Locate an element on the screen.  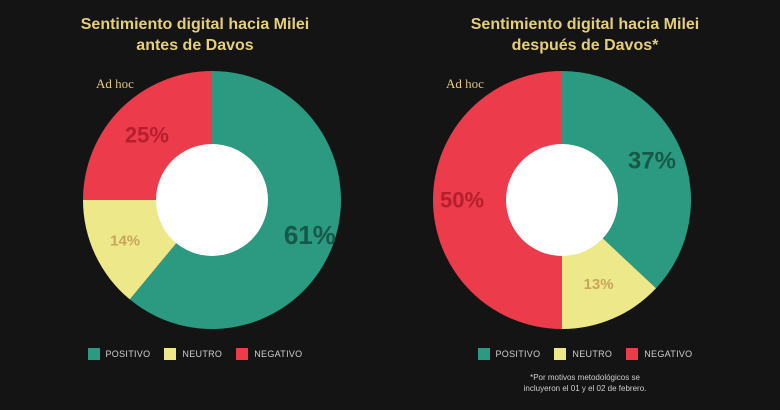
footnote-line1: *Por motivos metodológicos se is located at coordinates (585, 377).